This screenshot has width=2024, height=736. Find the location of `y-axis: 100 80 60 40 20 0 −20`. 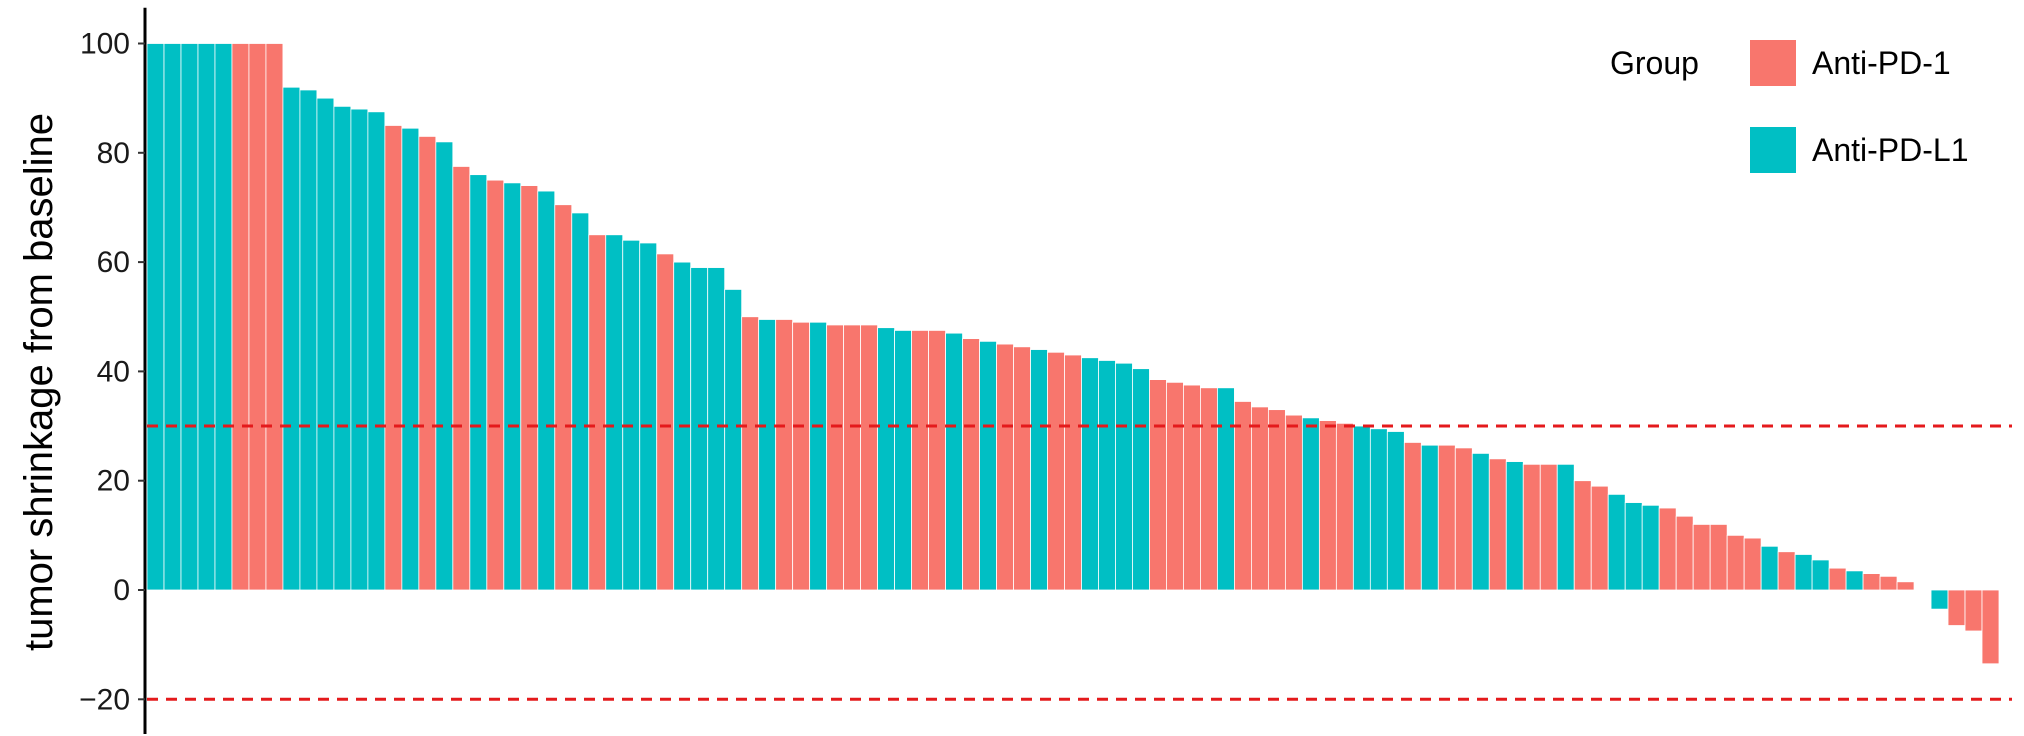

y-axis: 100 80 60 40 20 0 −20 is located at coordinates (113, 370).